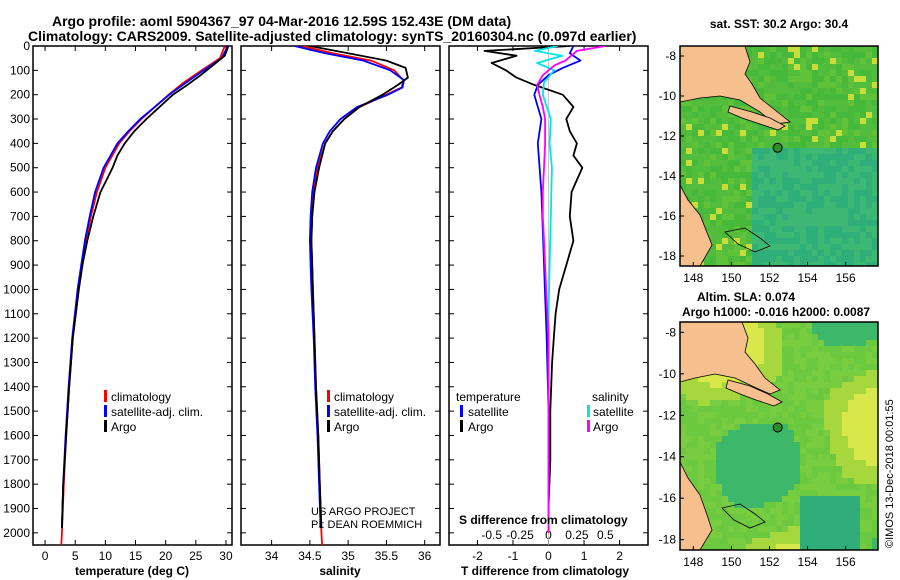 Image resolution: width=900 pixels, height=580 pixels. Describe the element at coordinates (779, 156) in the screenshot. I see `sst-map-frame` at that location.